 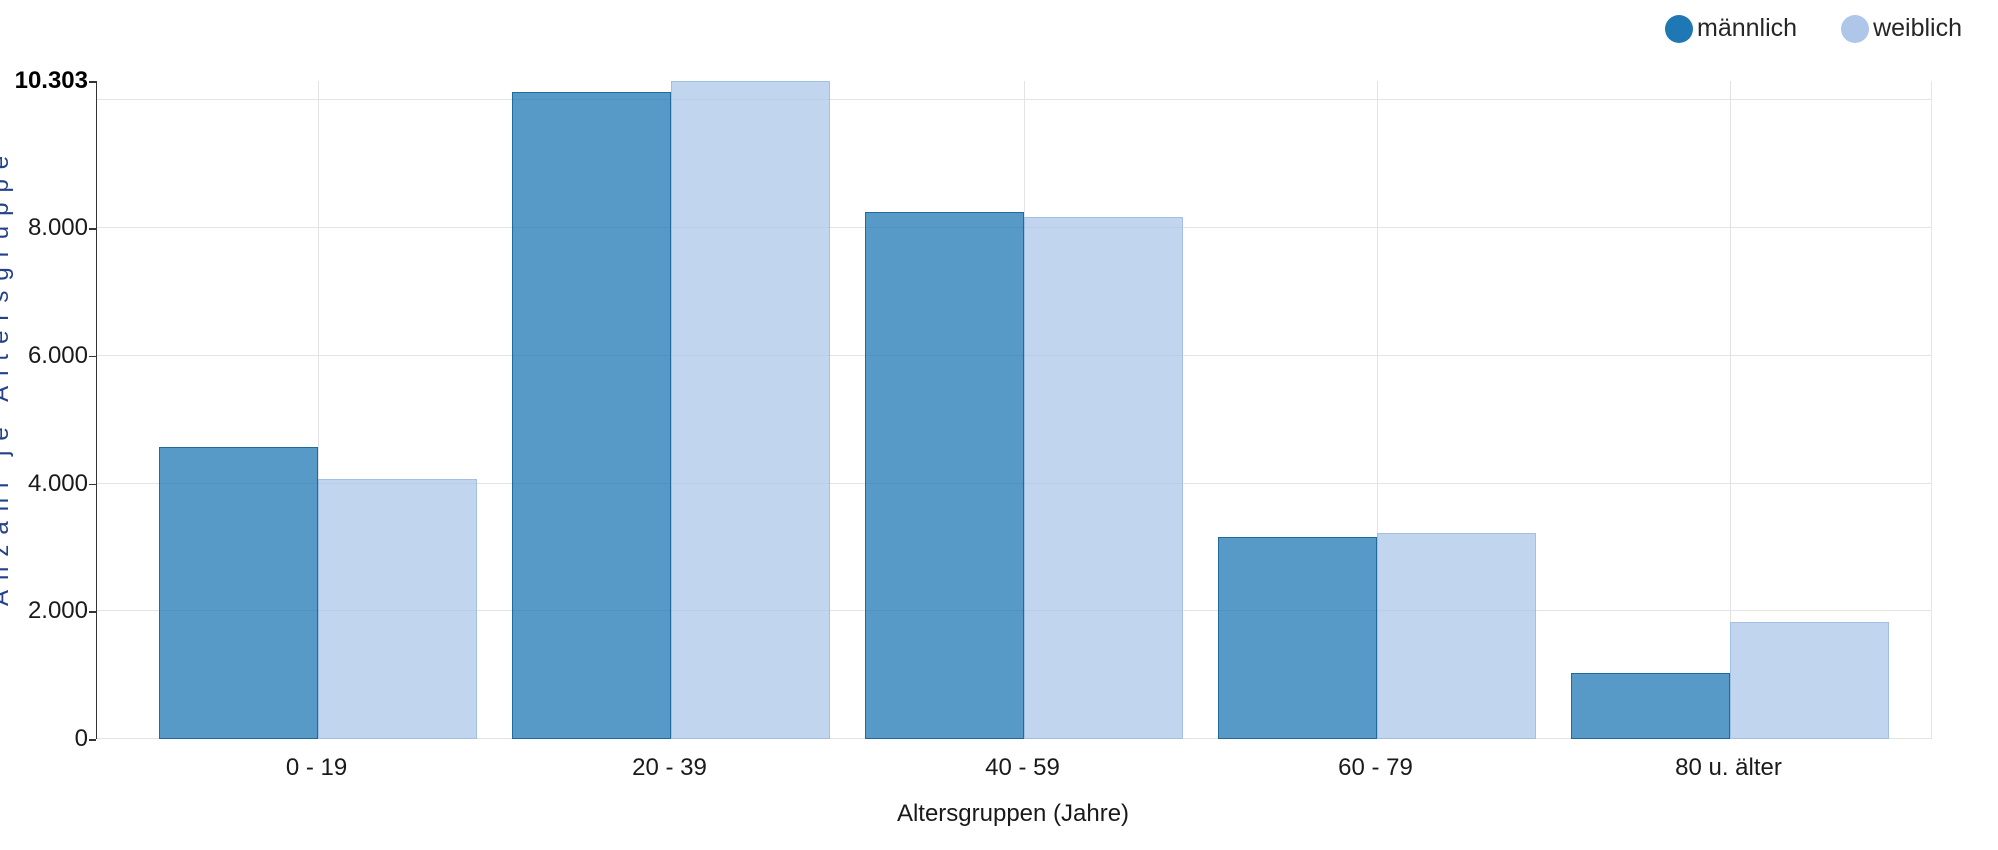 I want to click on bar-group-80-u-aelter, so click(x=1729, y=680).